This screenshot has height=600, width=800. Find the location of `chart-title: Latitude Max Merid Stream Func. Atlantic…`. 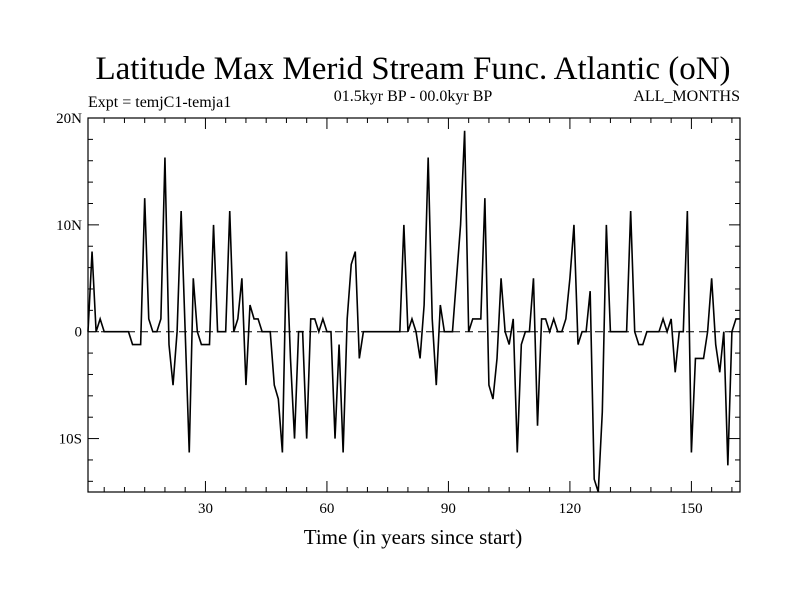

chart-title: Latitude Max Merid Stream Func. Atlantic… is located at coordinates (412, 69).